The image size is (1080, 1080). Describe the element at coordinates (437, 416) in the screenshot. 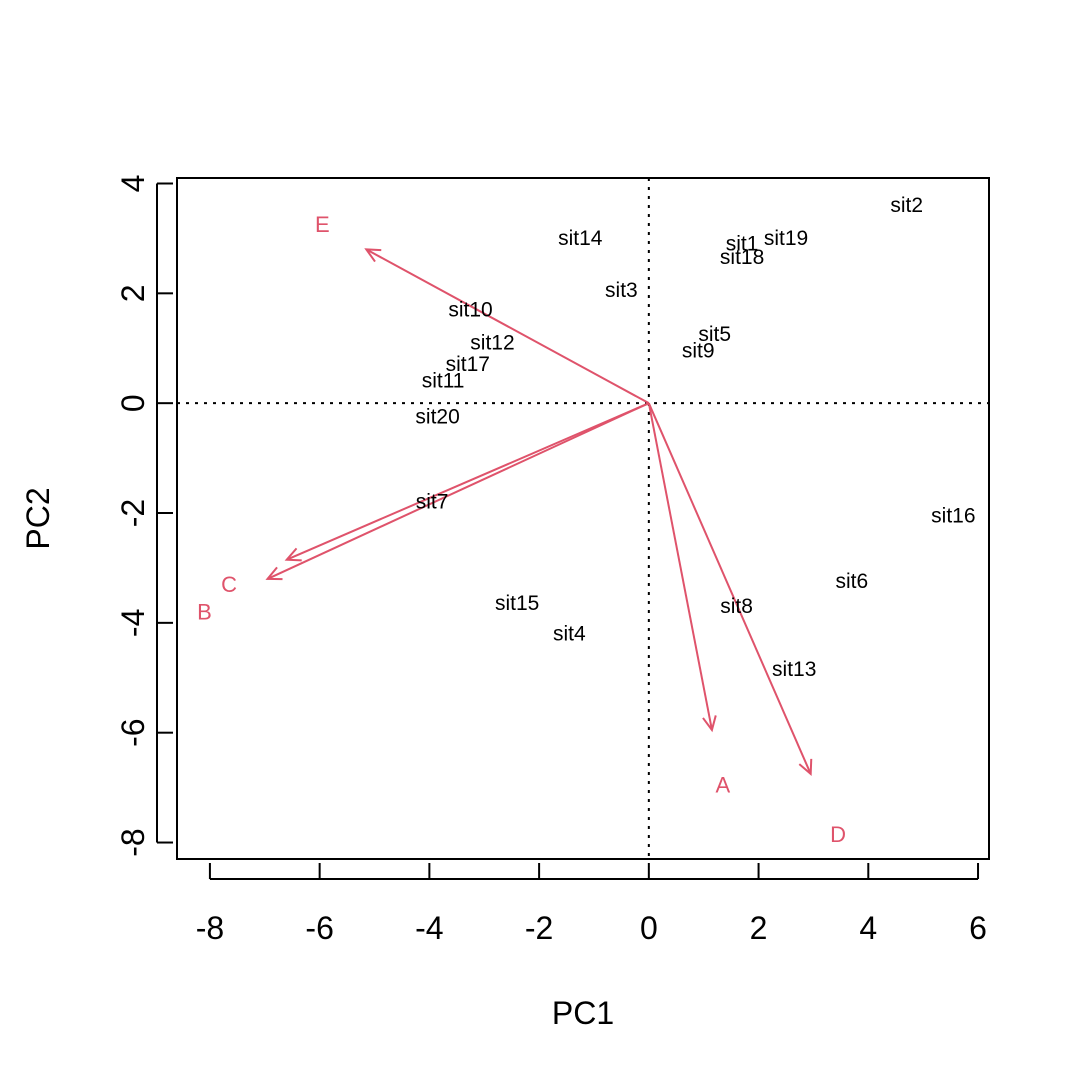

I see `site-label-sit20: sit20` at that location.